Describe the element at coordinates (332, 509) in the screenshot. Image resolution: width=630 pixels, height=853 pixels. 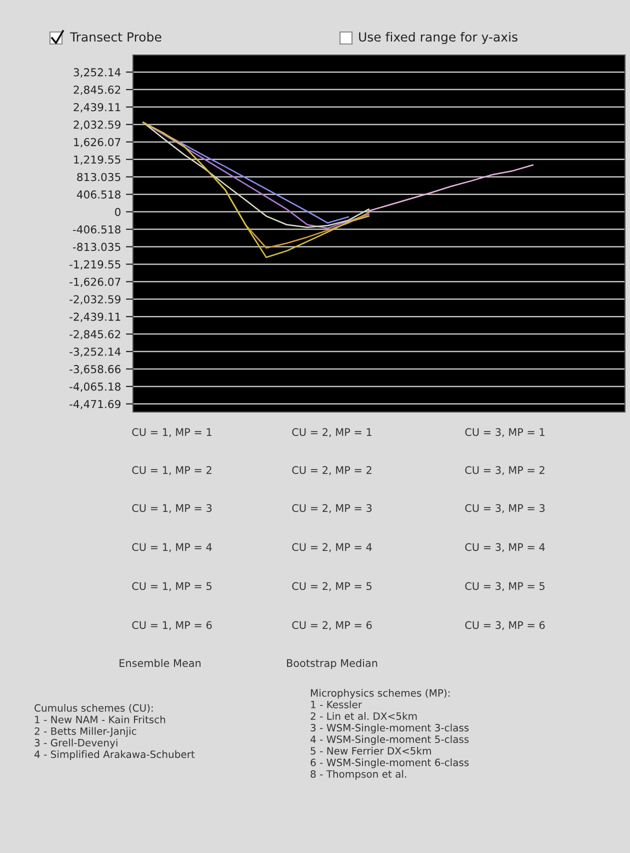
I see `text: CU = 2, MP = 3` at that location.